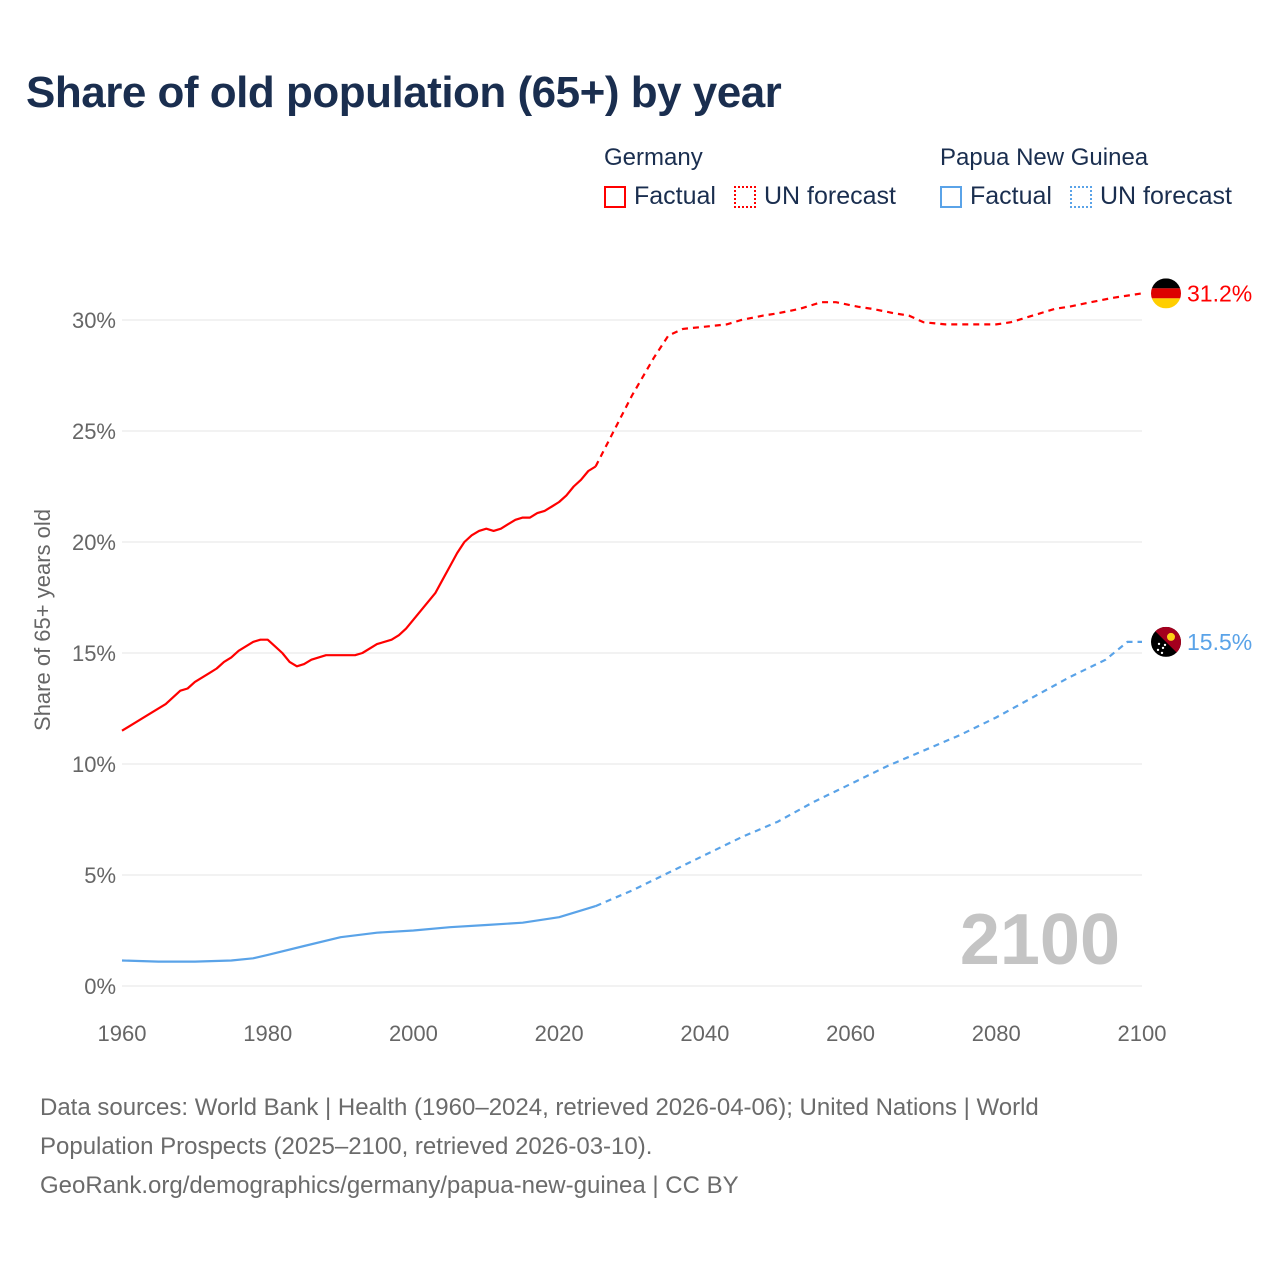  What do you see at coordinates (122, 1033) in the screenshot?
I see `x-tick-label: 1960` at bounding box center [122, 1033].